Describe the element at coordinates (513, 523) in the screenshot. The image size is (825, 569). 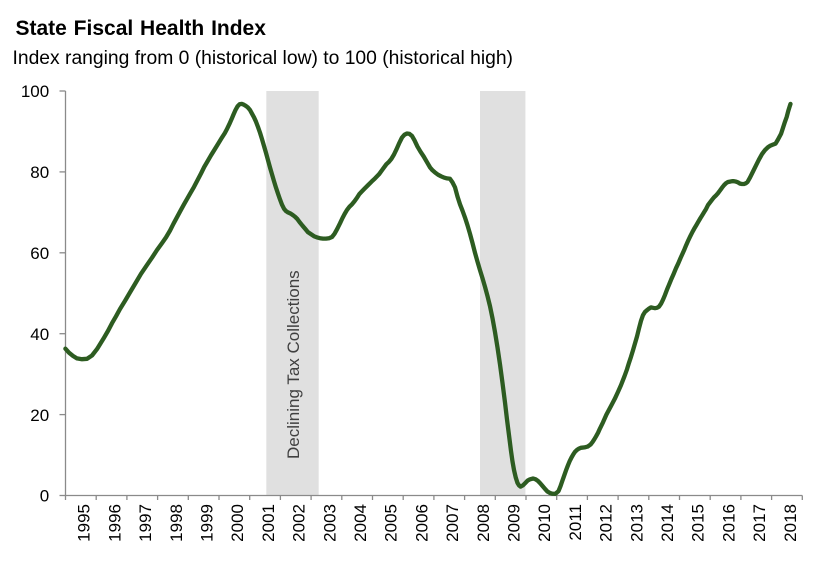
I see `svg-text: 2009` at that location.